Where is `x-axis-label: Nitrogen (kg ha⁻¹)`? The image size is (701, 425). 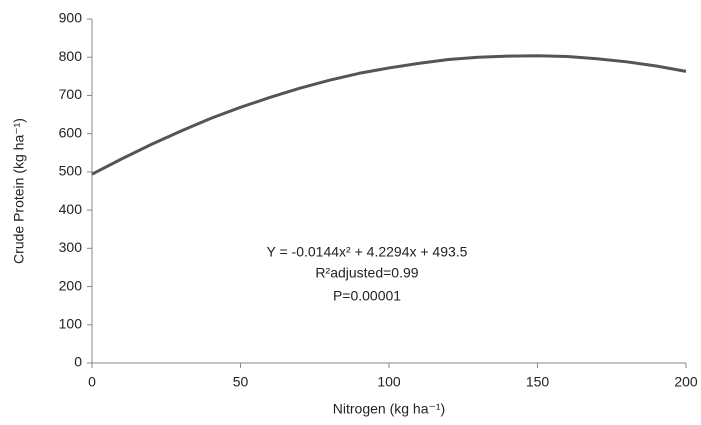 x-axis-label: Nitrogen (kg ha⁻¹) is located at coordinates (389, 409).